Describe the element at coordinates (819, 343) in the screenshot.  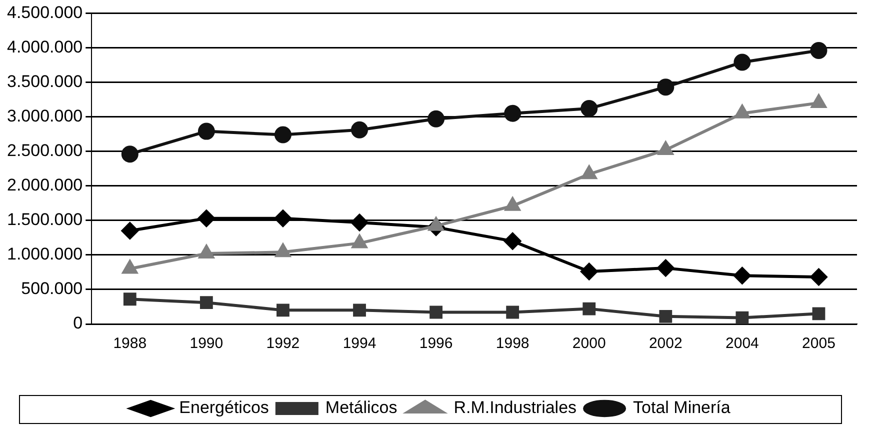
I see `x-tick-label: 2005` at that location.